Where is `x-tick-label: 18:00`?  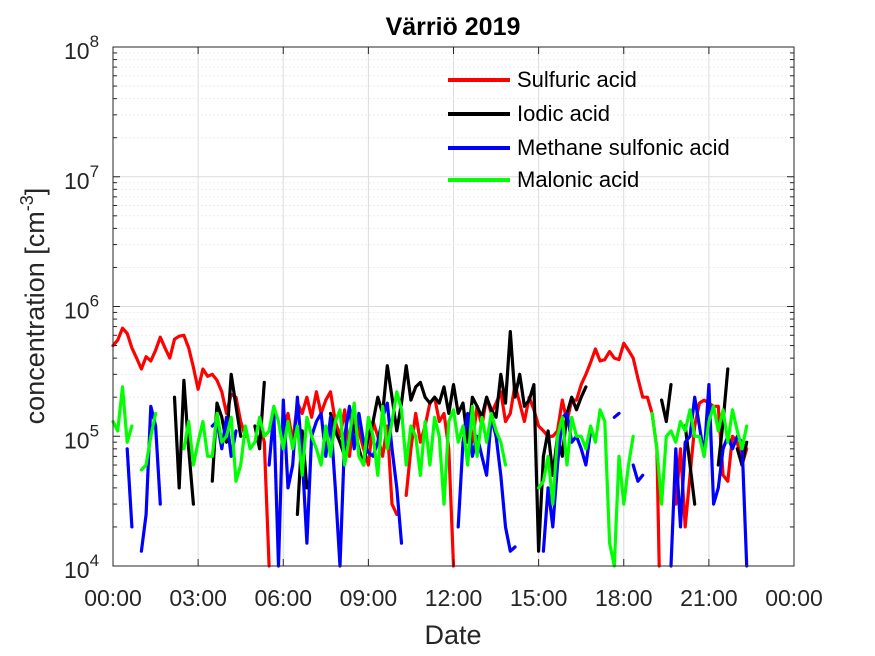
x-tick-label: 18:00 is located at coordinates (624, 598).